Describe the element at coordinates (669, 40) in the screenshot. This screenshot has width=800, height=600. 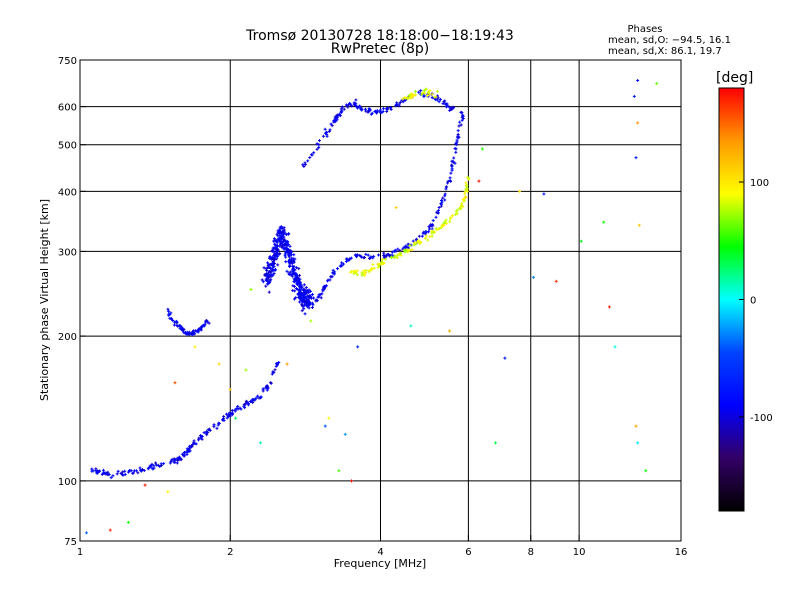
I see `phase-o-stats: mean, sd,O: −94.5, 16.1` at that location.